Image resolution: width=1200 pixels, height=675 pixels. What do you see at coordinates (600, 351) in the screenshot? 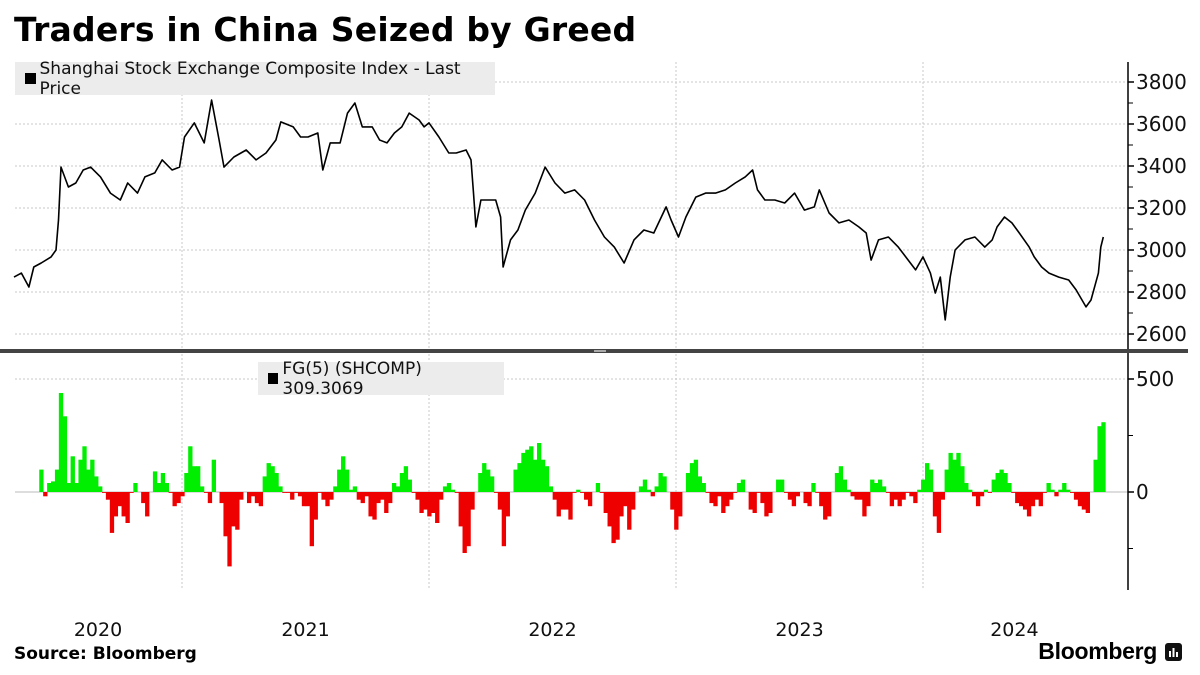
I see `panel-resize-handle` at bounding box center [600, 351].